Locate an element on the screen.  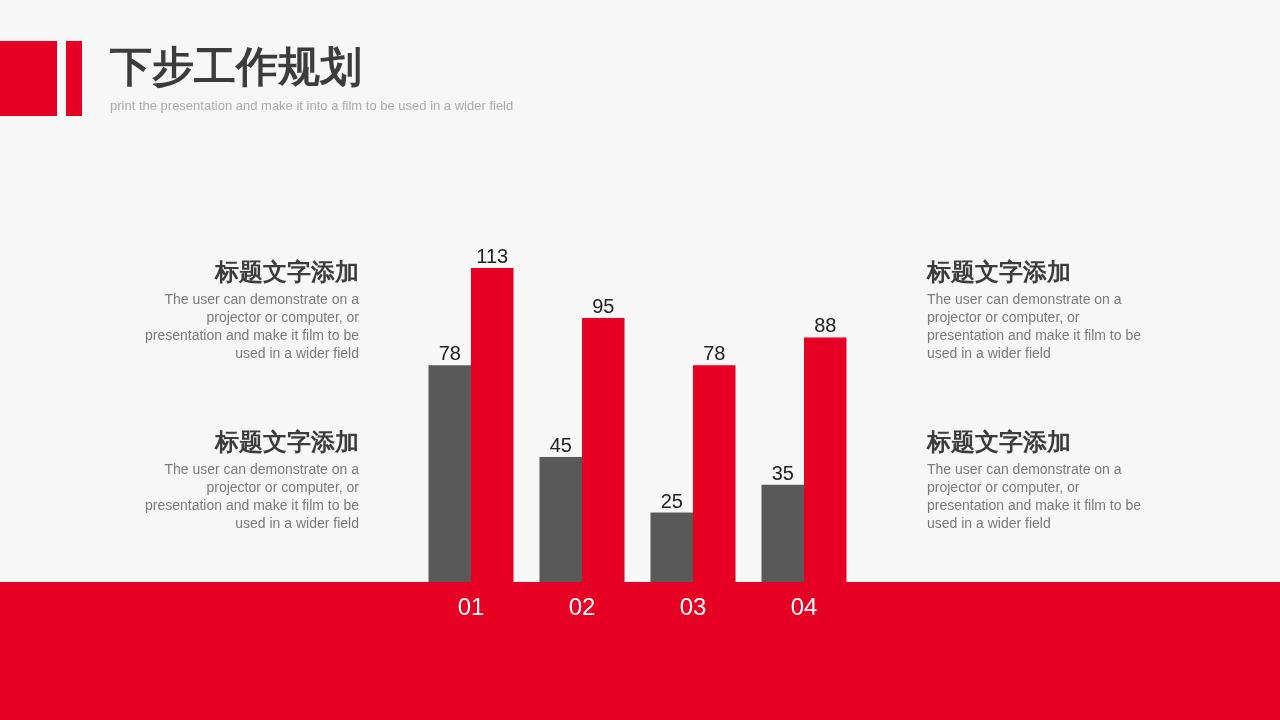
x-tick-label: 03 is located at coordinates (693, 606).